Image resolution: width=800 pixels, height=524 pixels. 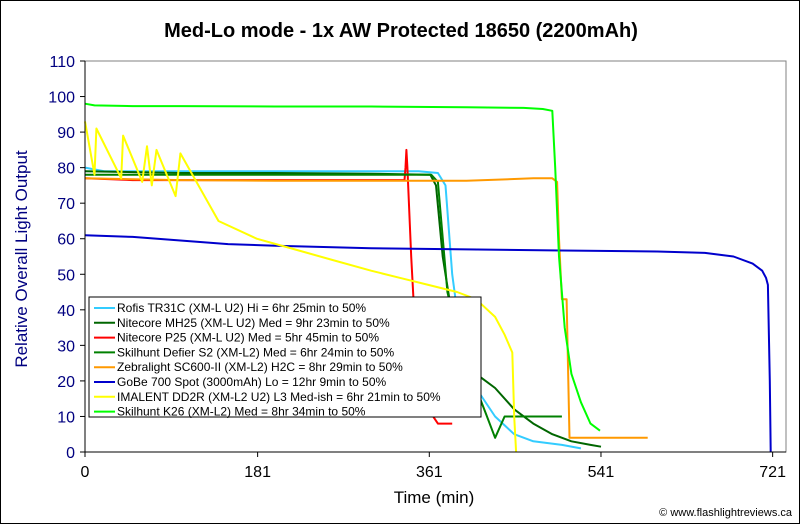 What do you see at coordinates (66, 382) in the screenshot?
I see `y-tick-label: 20` at bounding box center [66, 382].